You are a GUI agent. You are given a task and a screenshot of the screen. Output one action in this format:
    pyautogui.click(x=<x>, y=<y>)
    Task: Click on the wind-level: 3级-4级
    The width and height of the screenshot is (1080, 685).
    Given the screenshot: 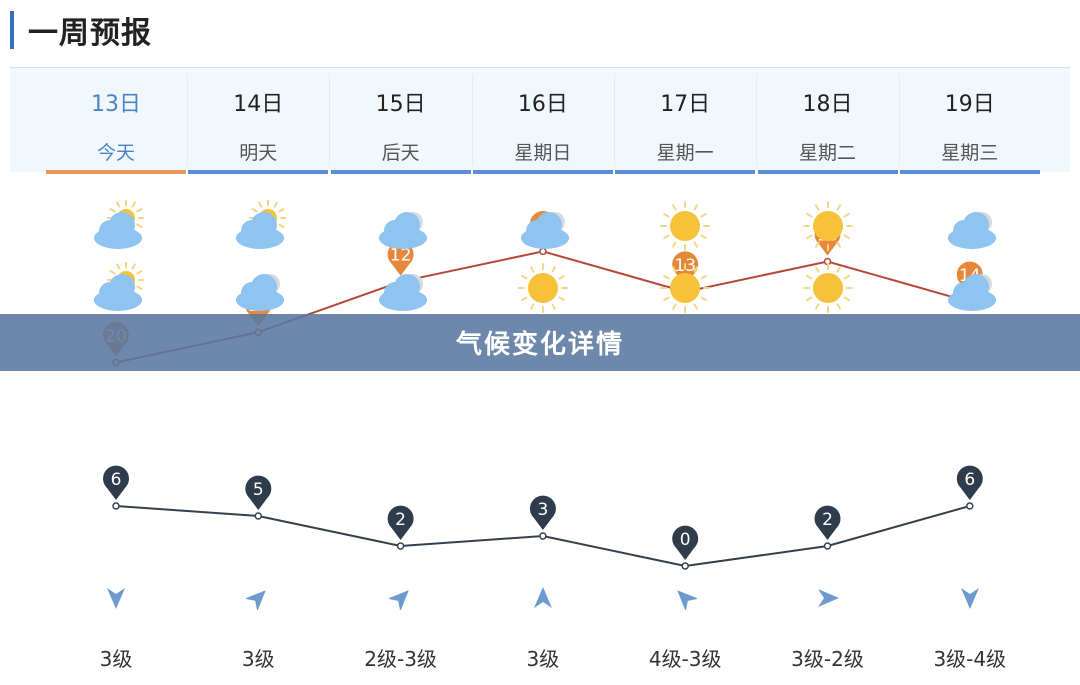 What is the action you would take?
    pyautogui.click(x=970, y=659)
    